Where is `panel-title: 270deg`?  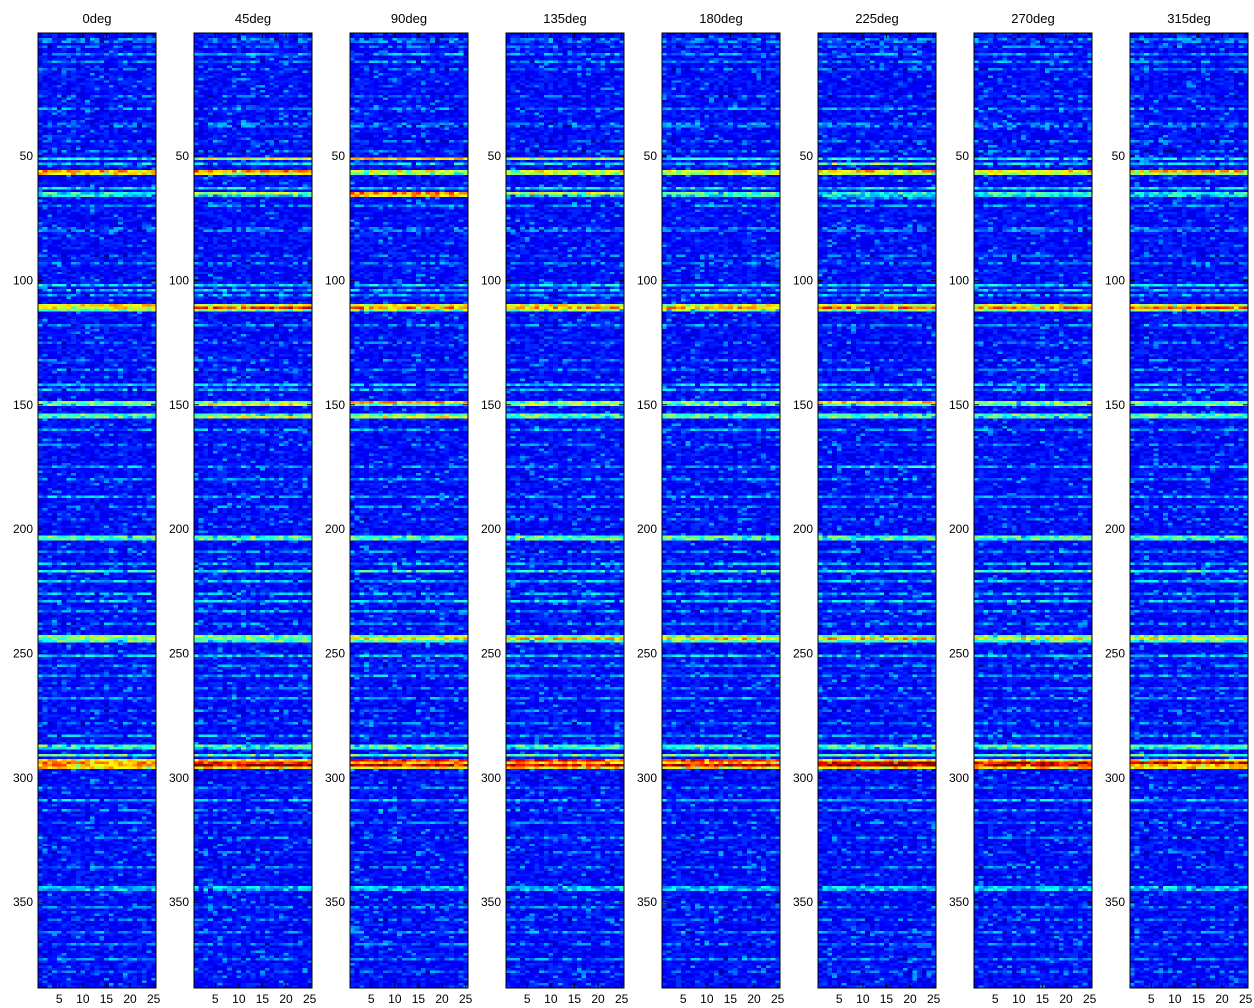 panel-title: 270deg is located at coordinates (1032, 18).